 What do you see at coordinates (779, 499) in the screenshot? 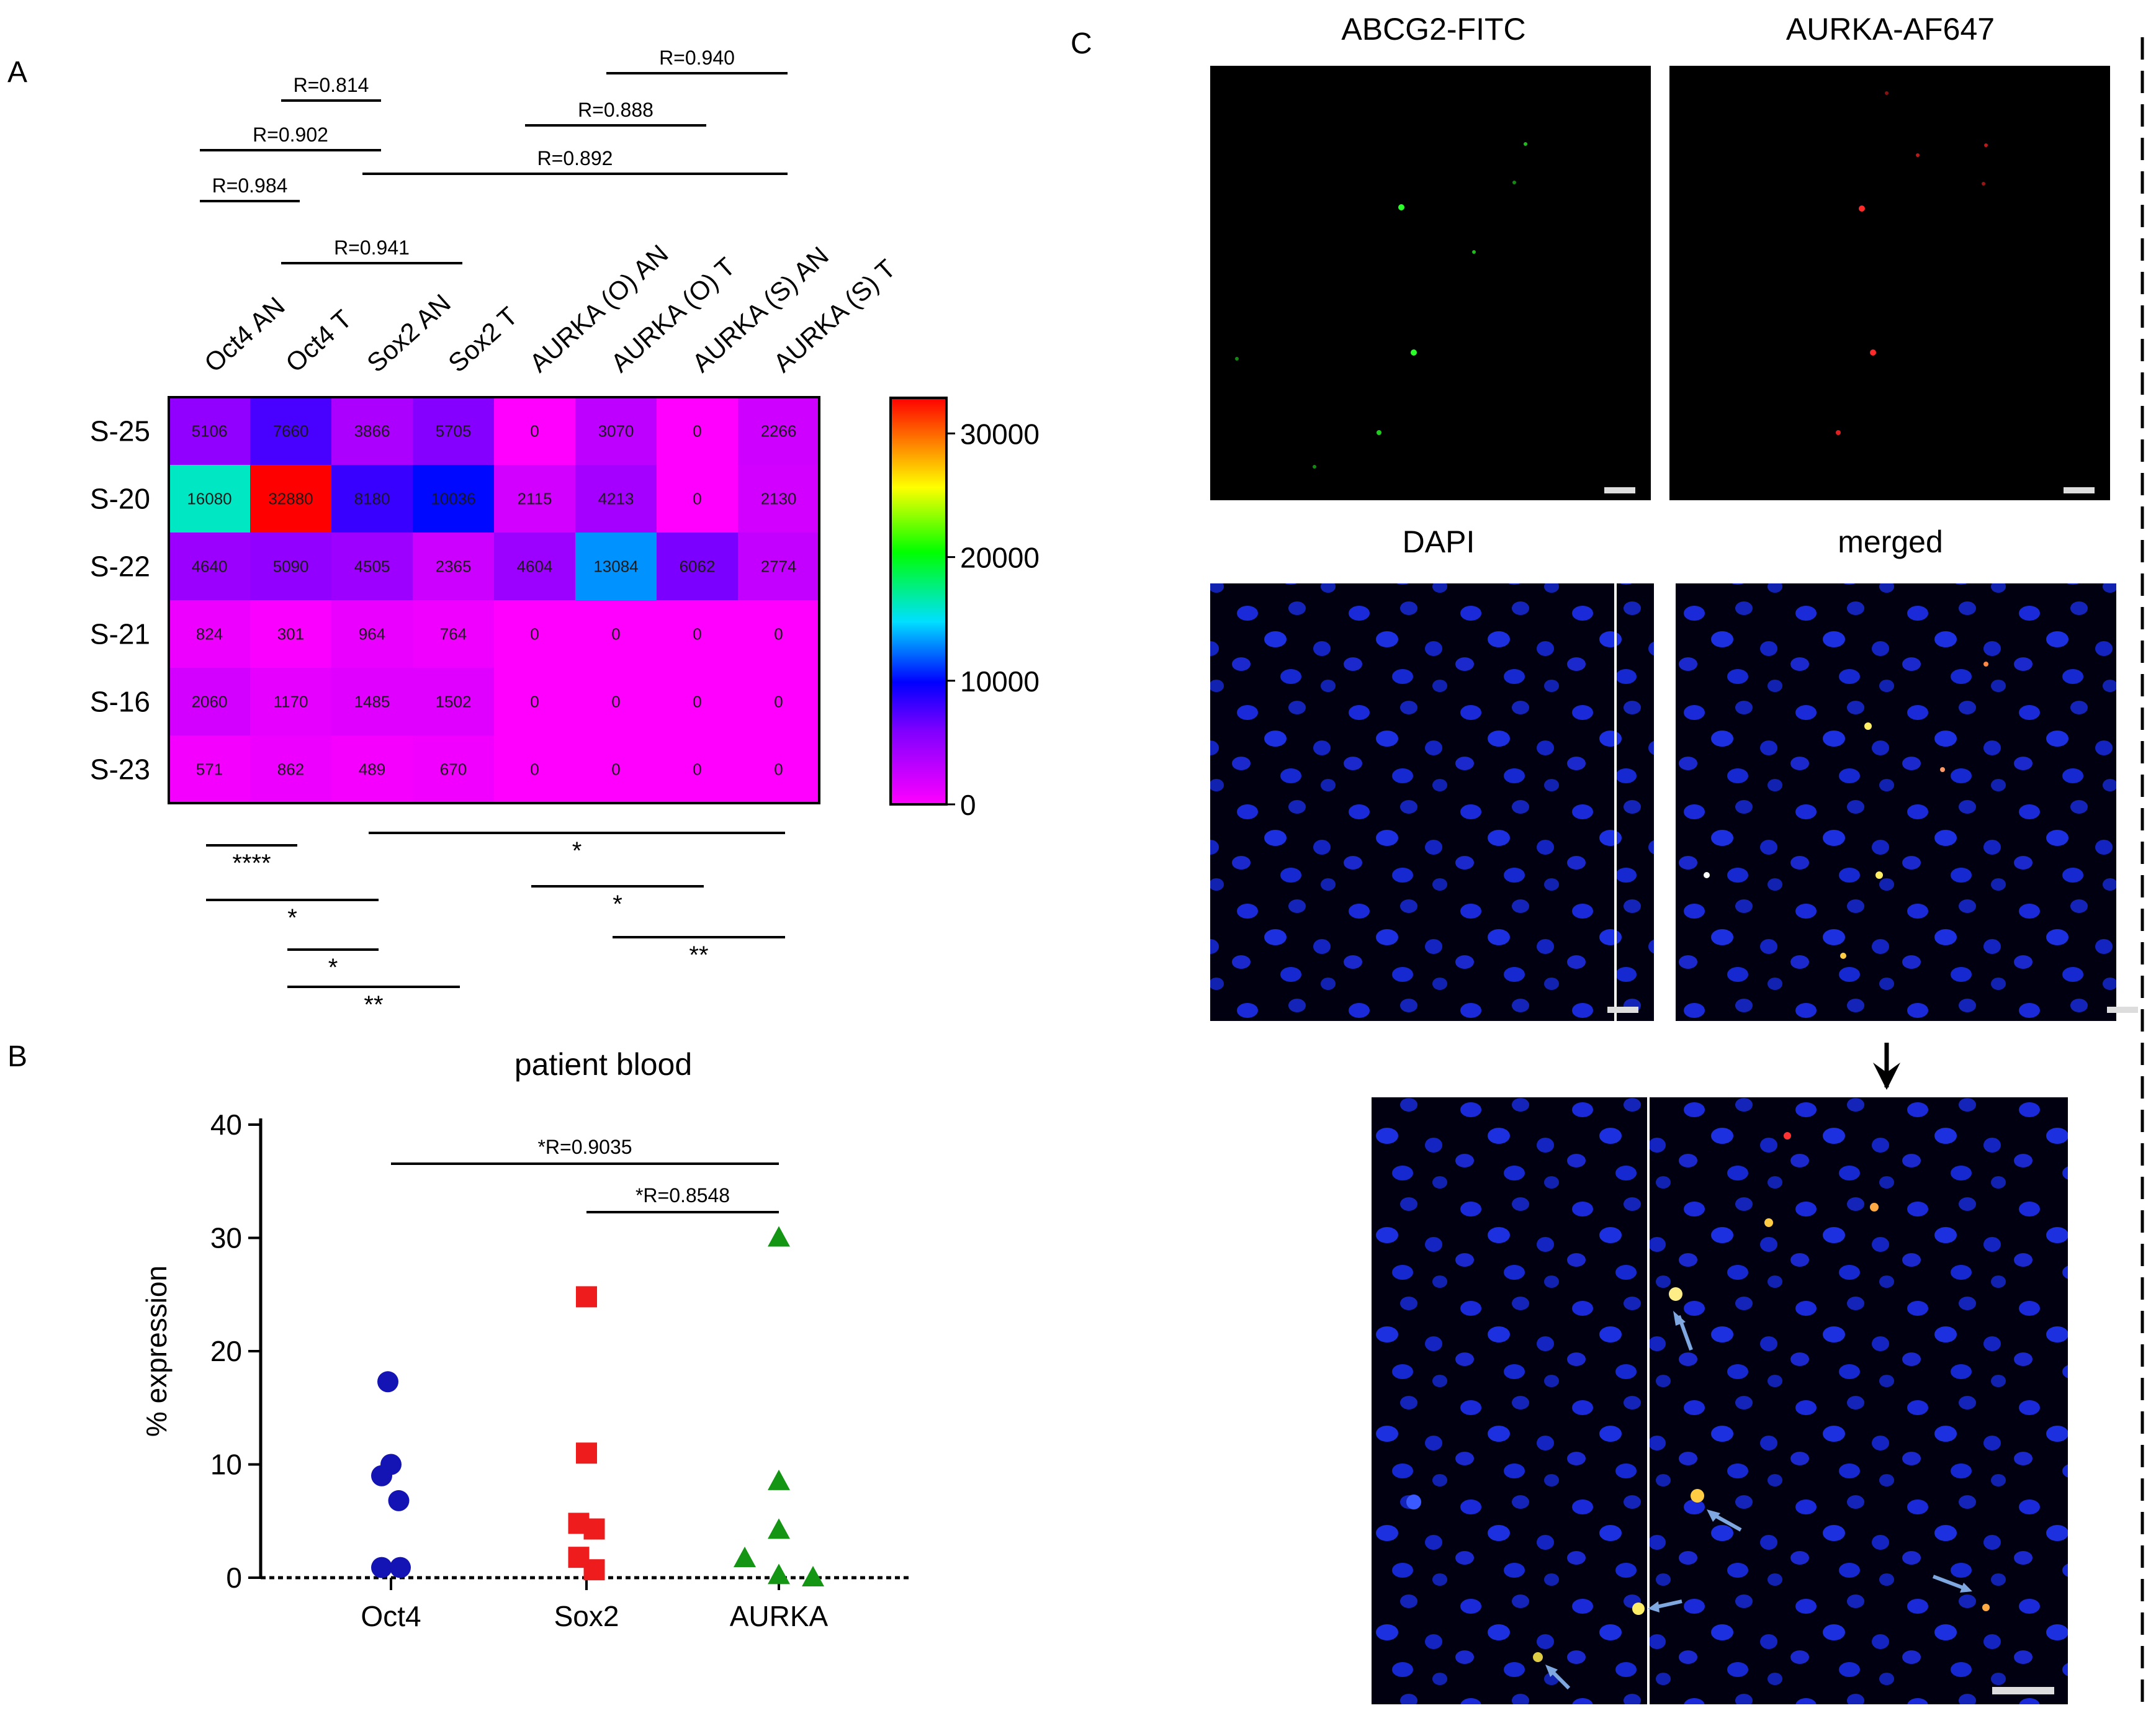
I see `heatmap-cell-label: 2130` at bounding box center [779, 499].